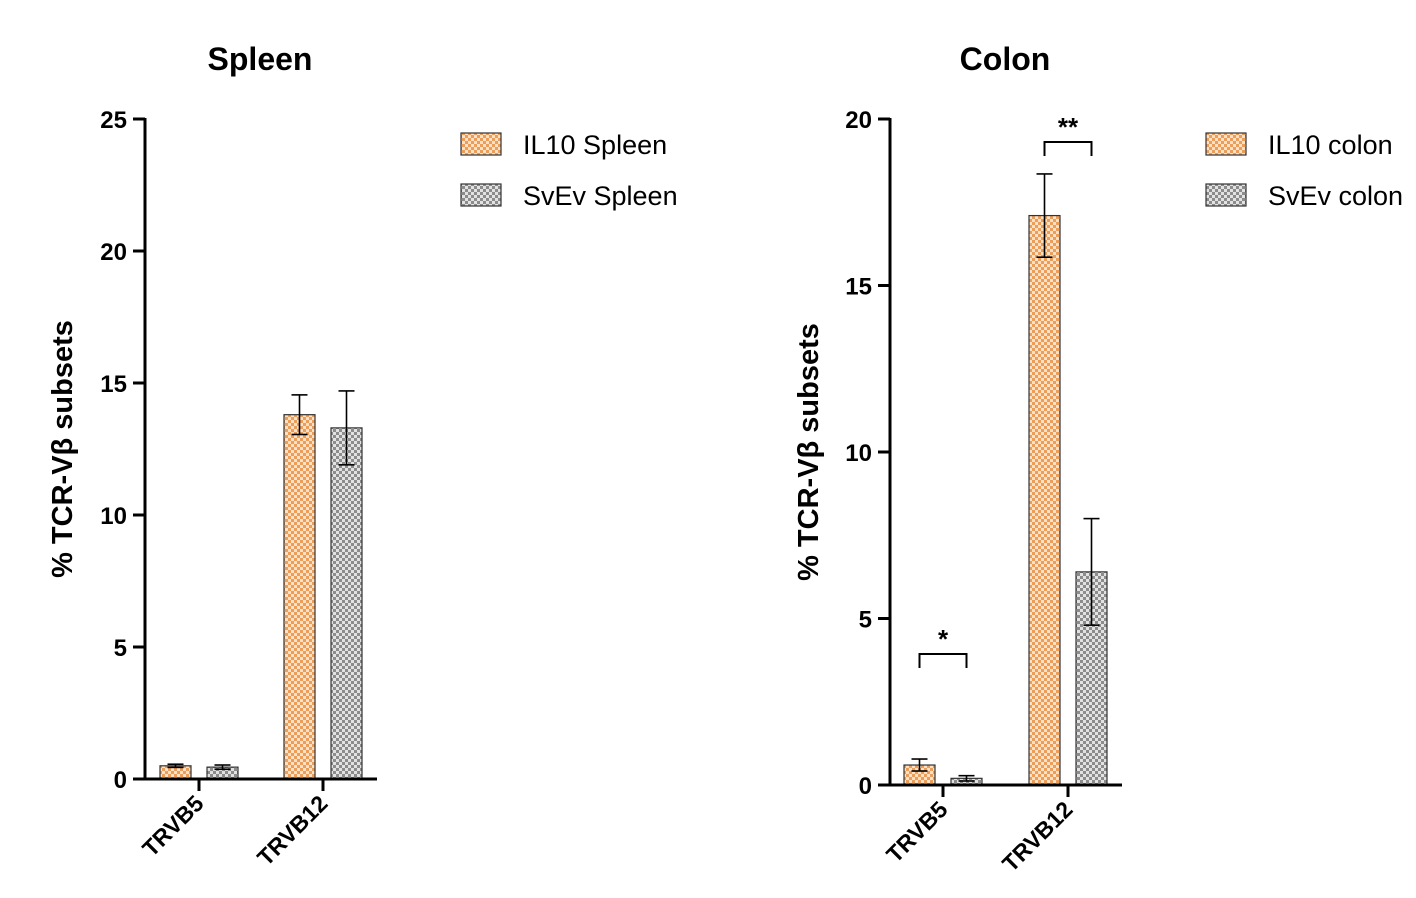 Image resolution: width=1416 pixels, height=898 pixels. Describe the element at coordinates (1330, 145) in the screenshot. I see `legend-label: IL10 colon` at that location.